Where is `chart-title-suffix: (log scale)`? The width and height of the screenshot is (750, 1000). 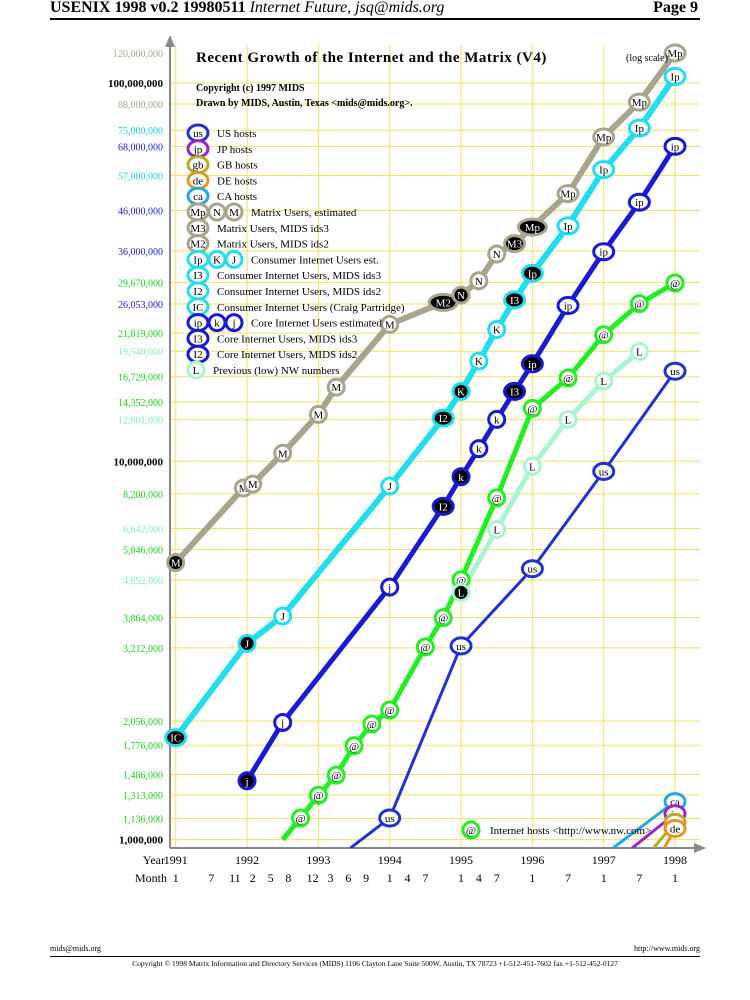 chart-title-suffix: (log scale) is located at coordinates (647, 58).